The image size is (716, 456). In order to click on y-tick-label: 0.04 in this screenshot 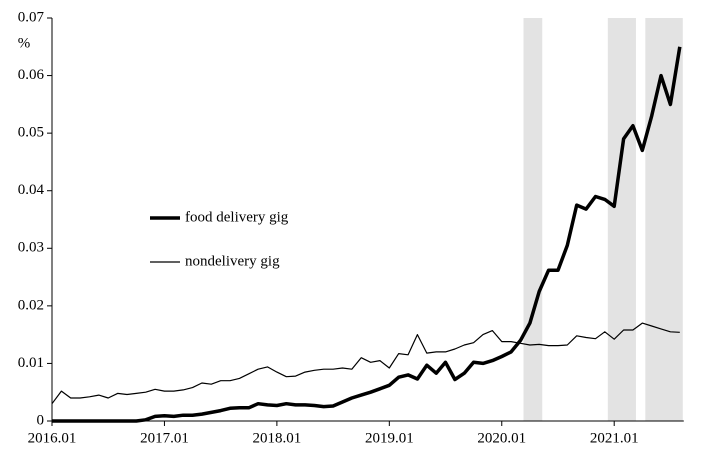, I will do `click(31, 190)`.